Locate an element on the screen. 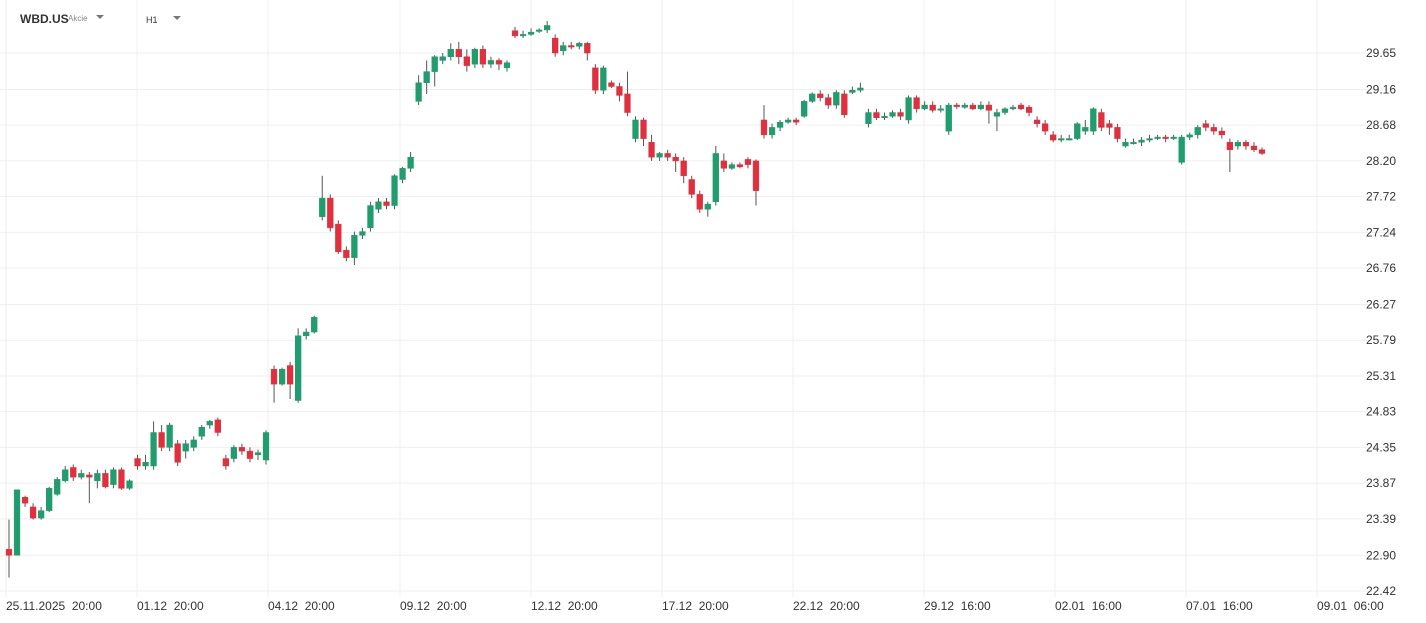 The width and height of the screenshot is (1426, 623). y-tick-label: 25.31 is located at coordinates (1381, 376).